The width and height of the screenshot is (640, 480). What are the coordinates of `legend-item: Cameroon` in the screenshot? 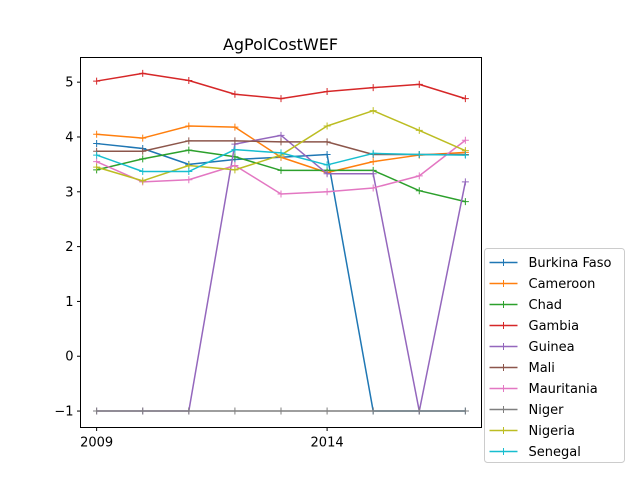 It's located at (542, 284).